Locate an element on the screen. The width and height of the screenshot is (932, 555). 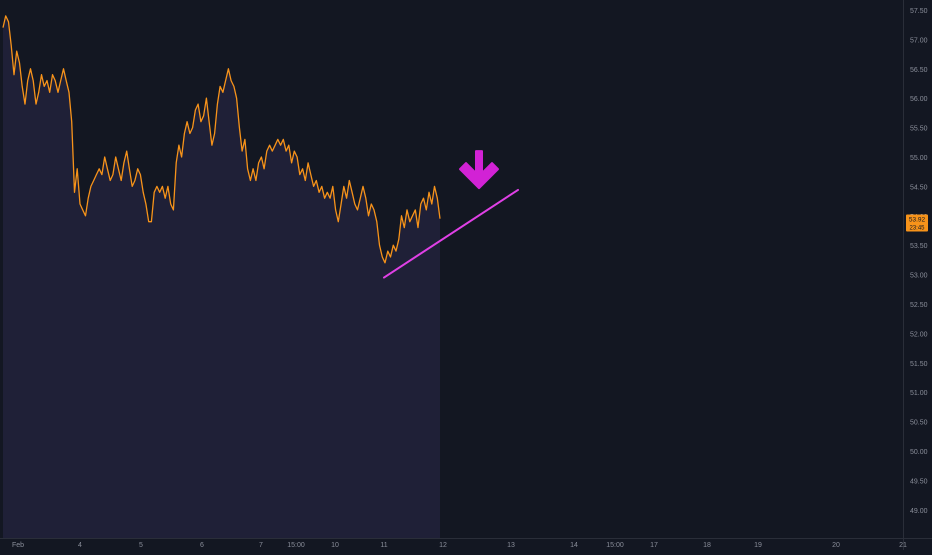
time-tick-label: Feb is located at coordinates (18, 545).